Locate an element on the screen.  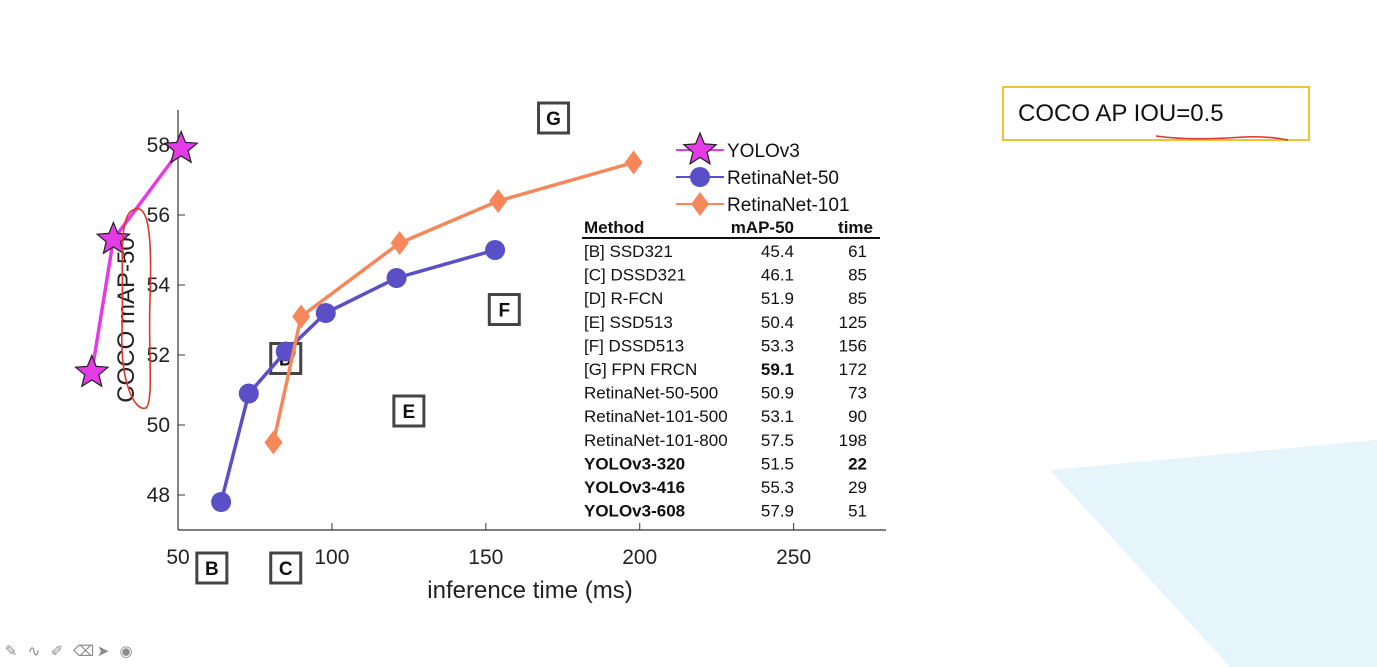
table-cell-map: 50.4 is located at coordinates (777, 322).